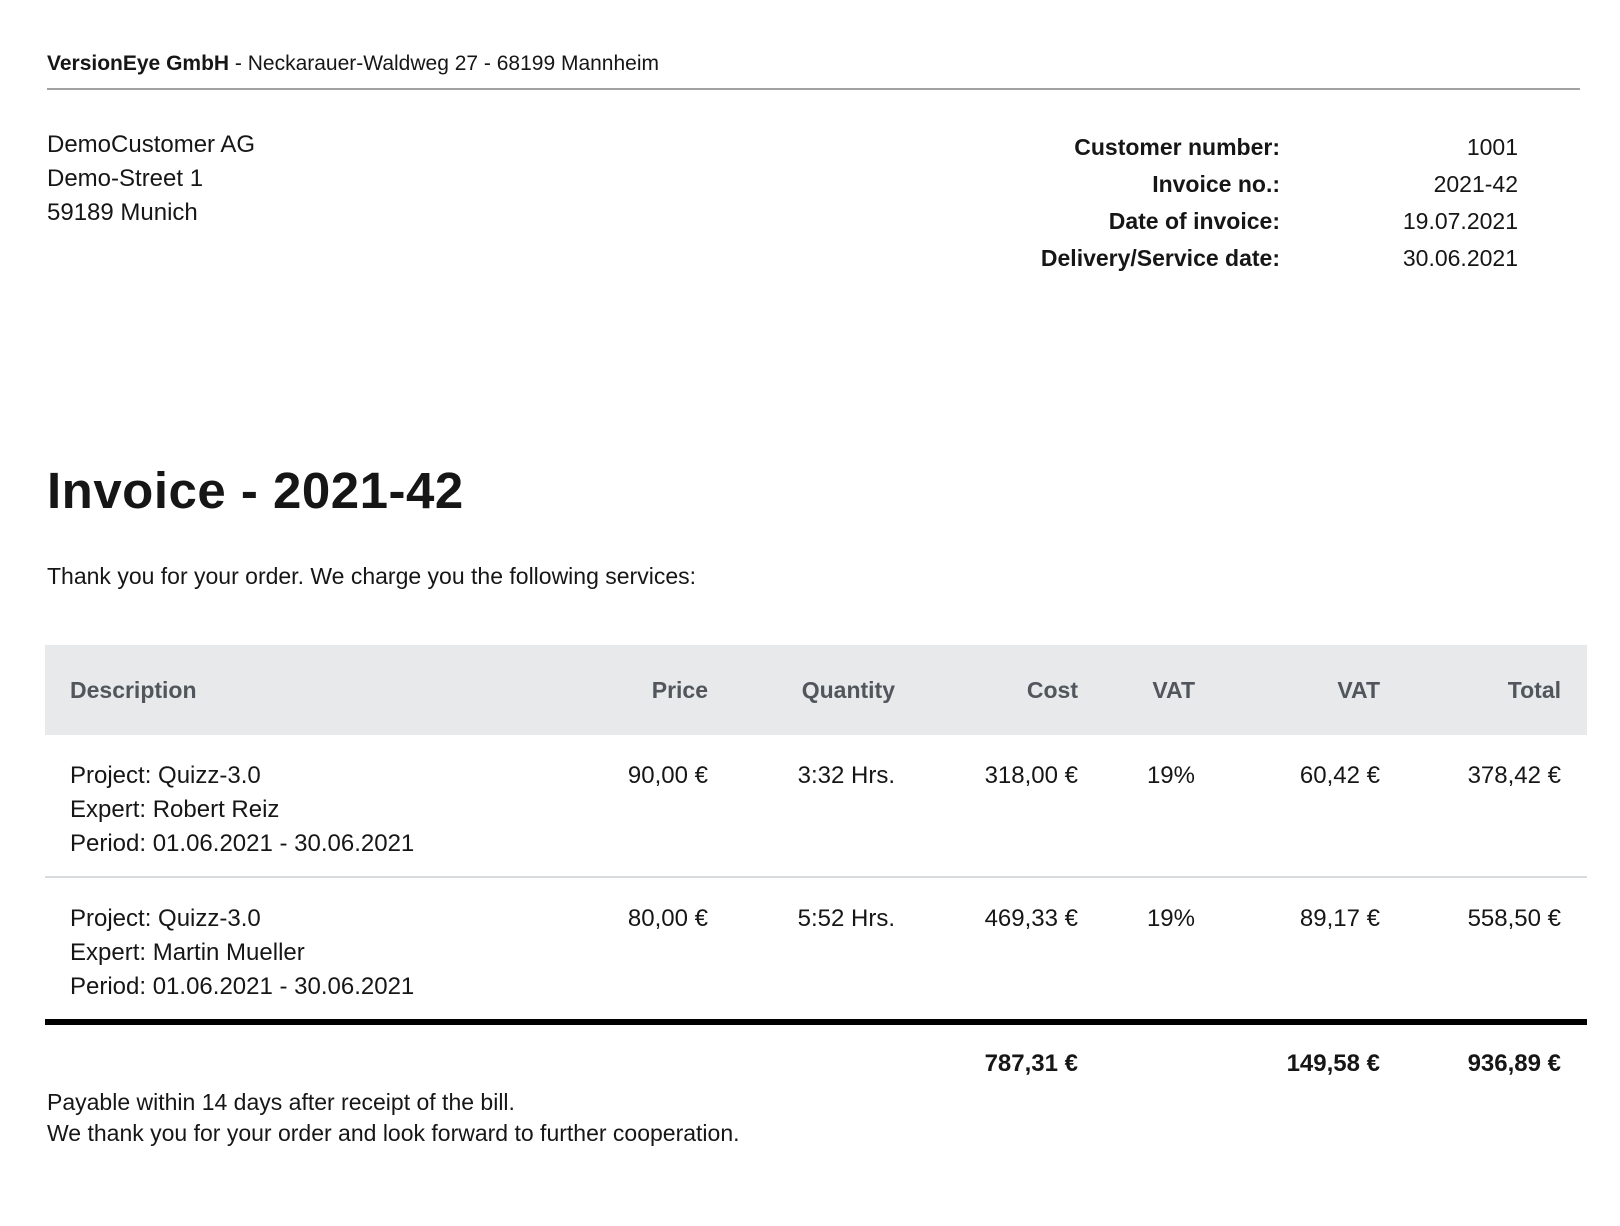 This screenshot has height=1226, width=1620. I want to click on item-2-project: Project: Quizz-3.0, so click(165, 918).